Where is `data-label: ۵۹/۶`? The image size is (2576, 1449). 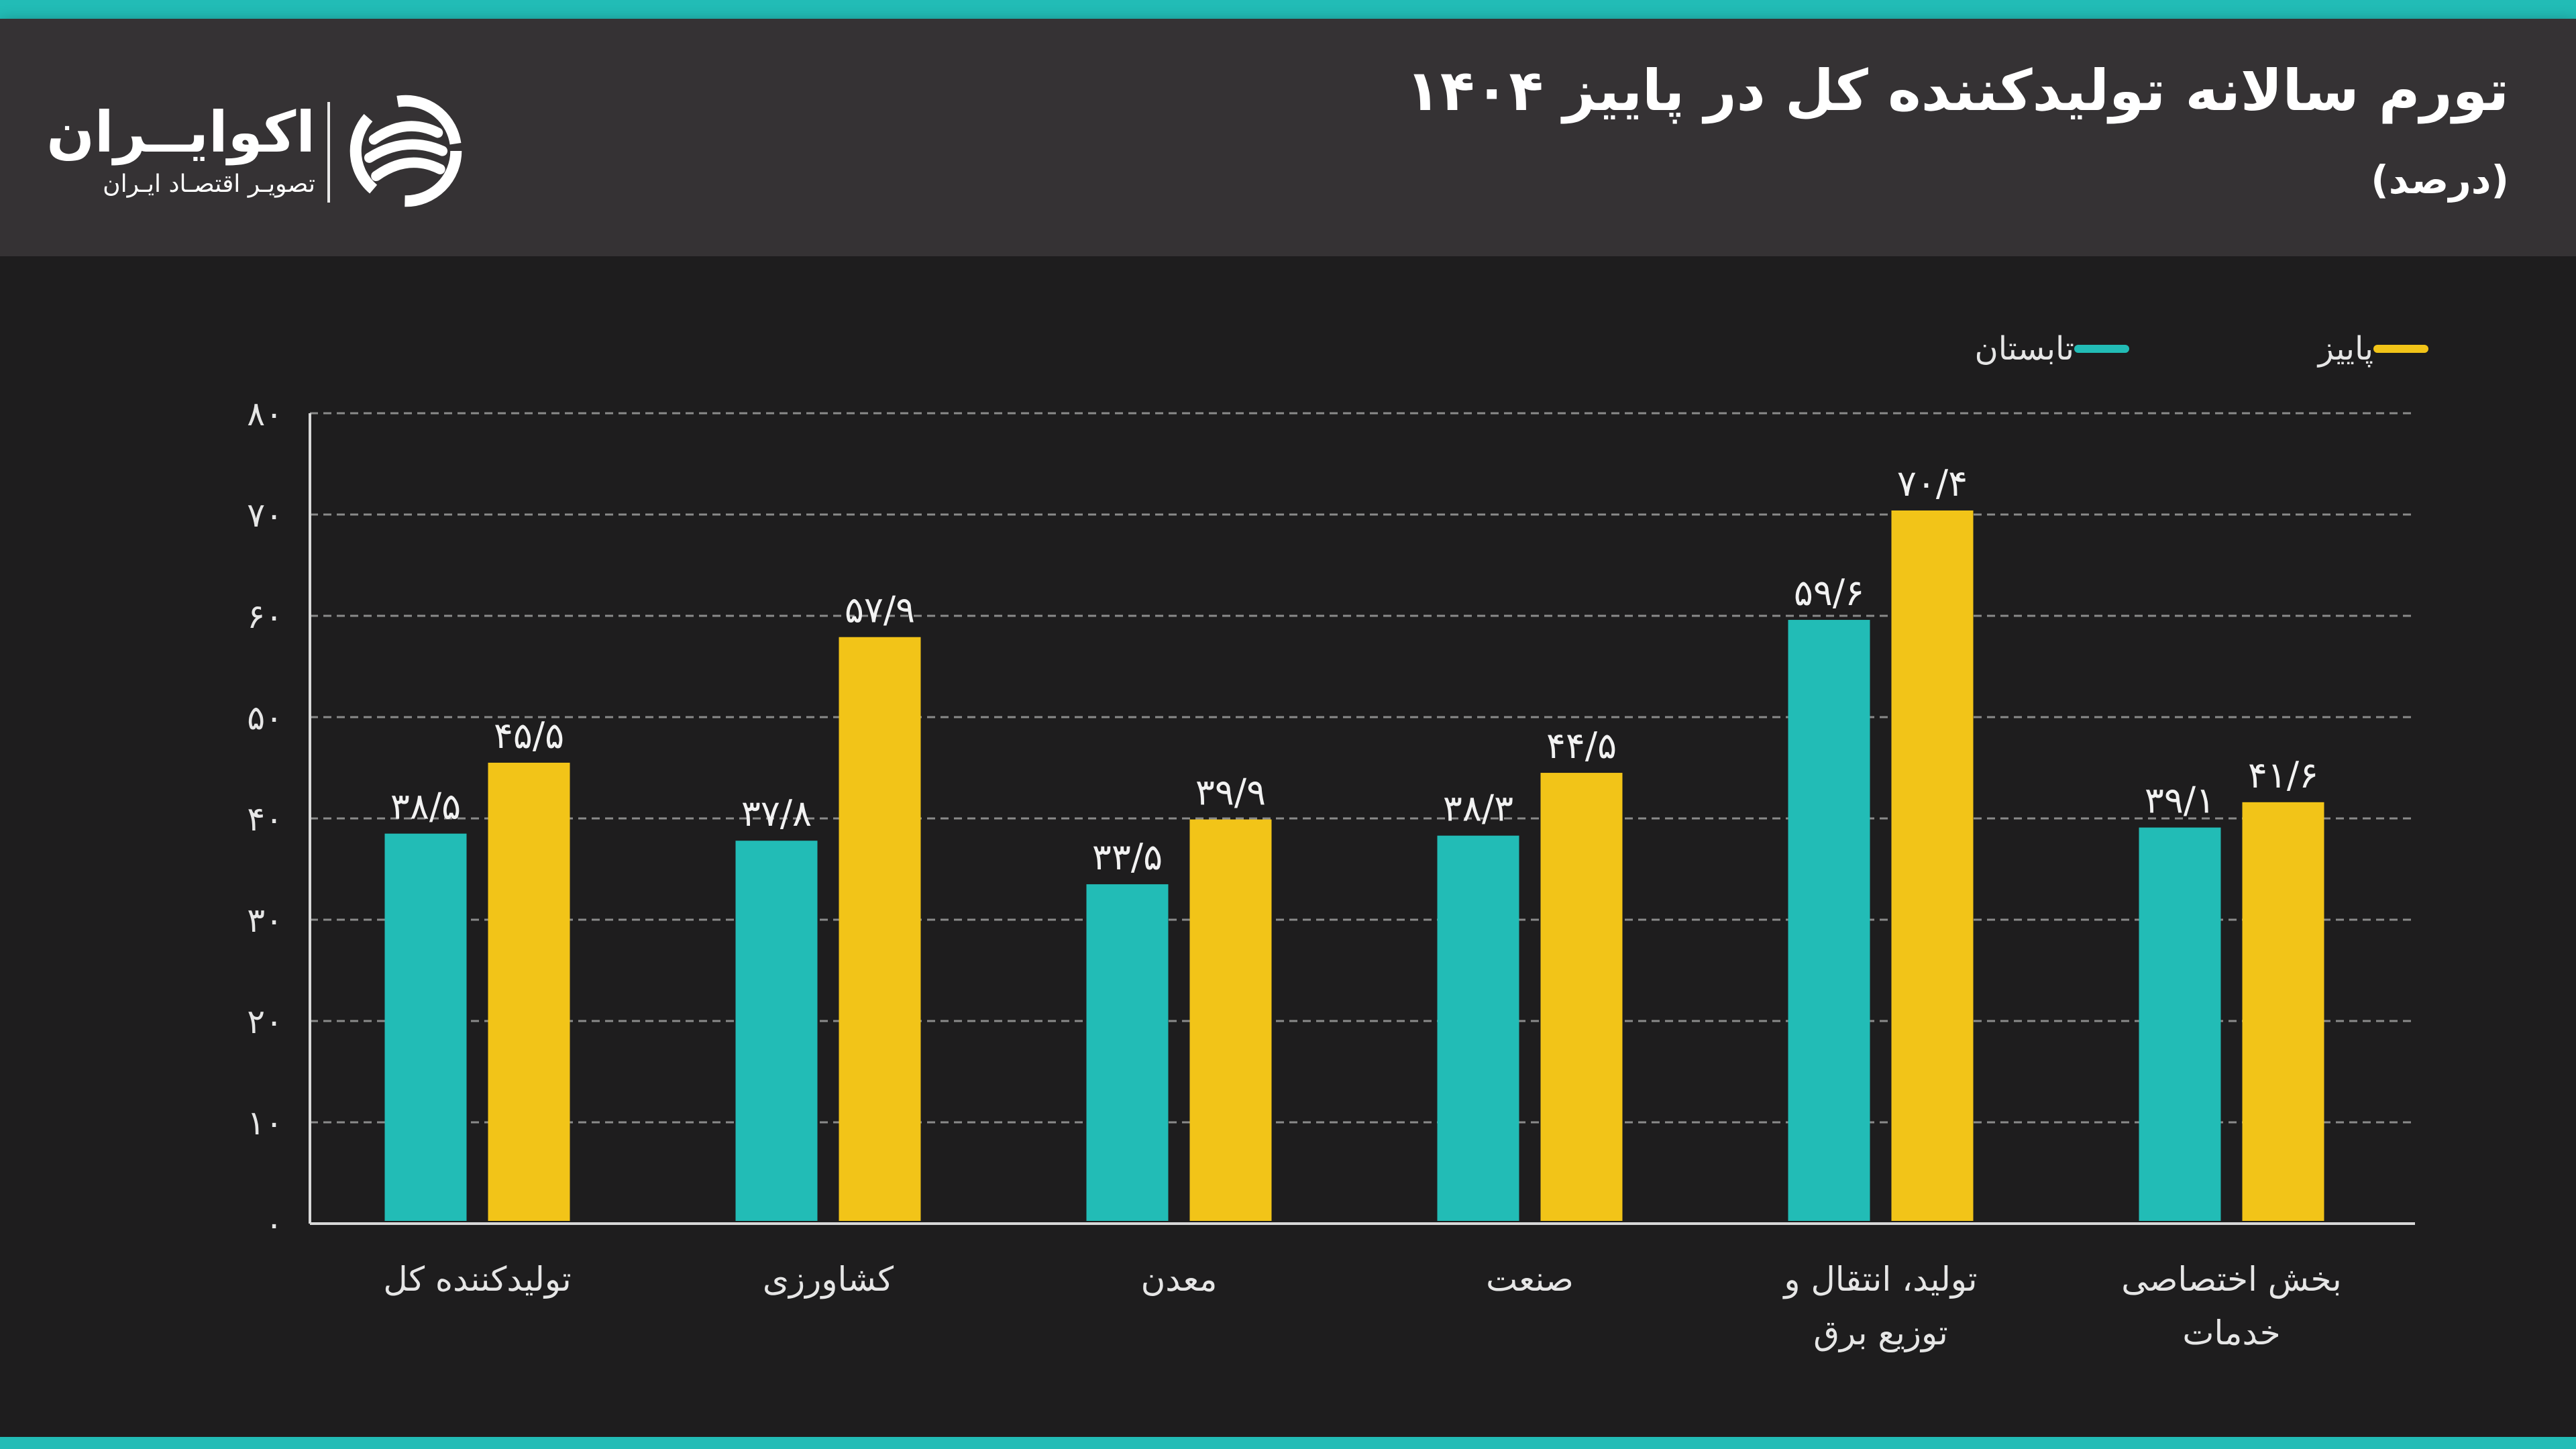
data-label: ۵۹/۶ is located at coordinates (1829, 593).